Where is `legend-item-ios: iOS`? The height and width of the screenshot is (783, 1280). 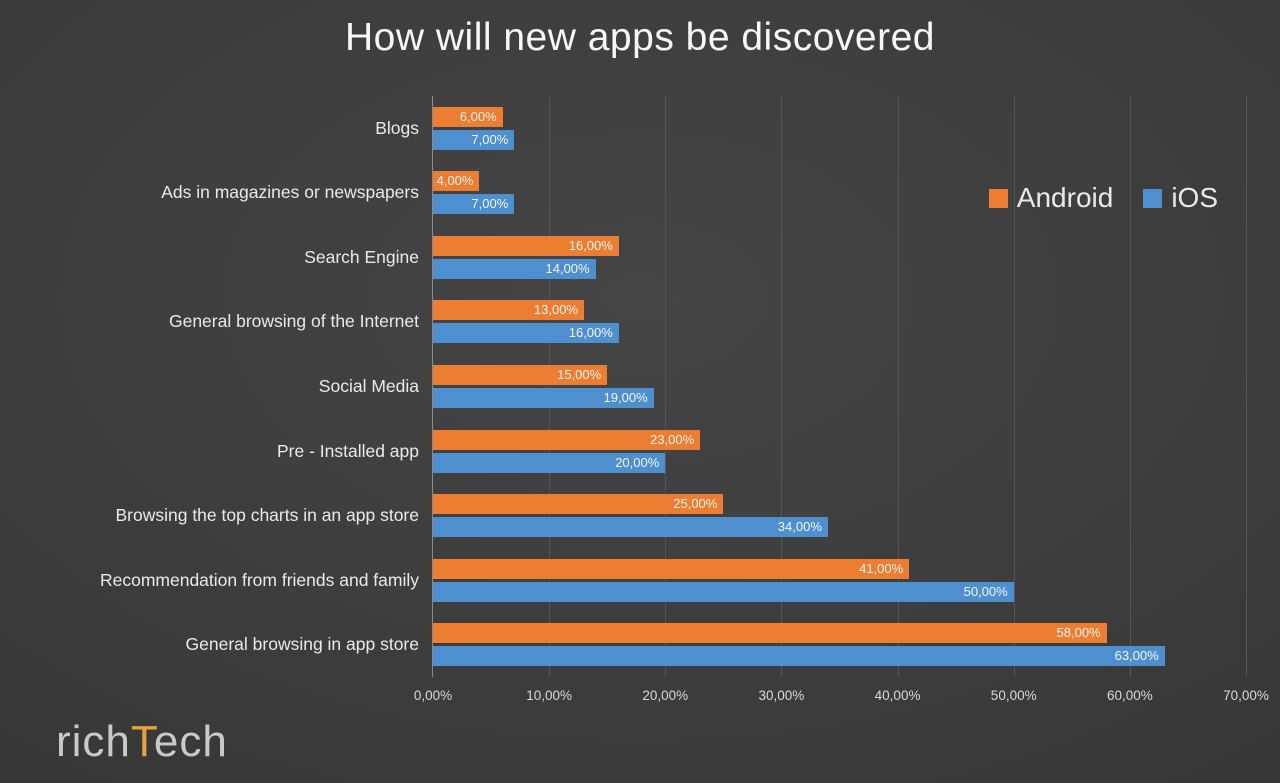
legend-item-ios: iOS is located at coordinates (1180, 198).